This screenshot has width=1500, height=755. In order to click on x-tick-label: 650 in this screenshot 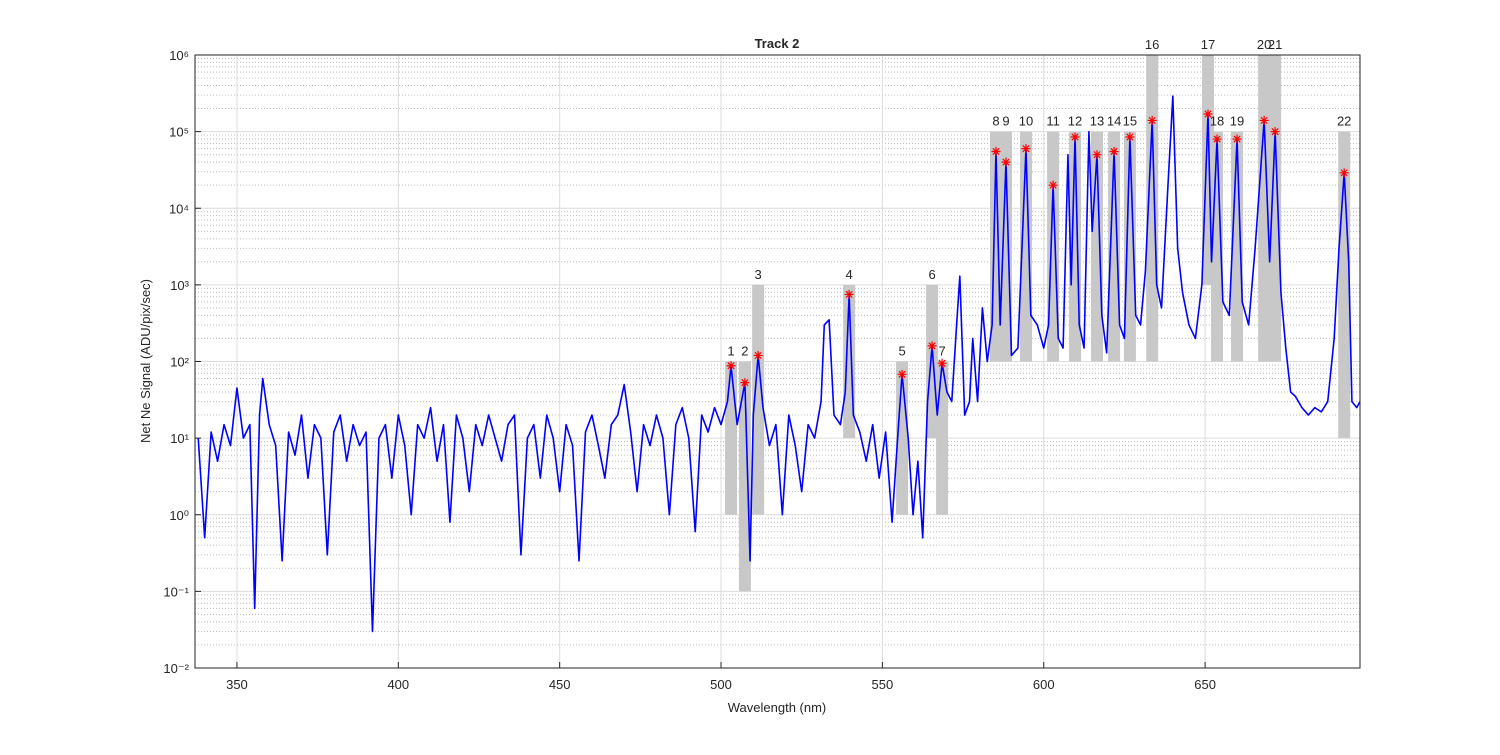, I will do `click(1205, 684)`.